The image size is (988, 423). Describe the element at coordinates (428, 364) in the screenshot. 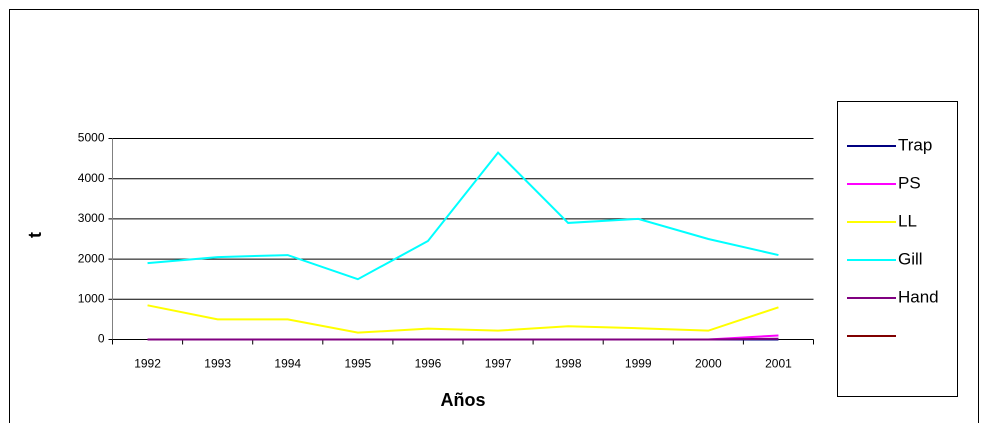

I see `x-tick-label: 1996` at that location.